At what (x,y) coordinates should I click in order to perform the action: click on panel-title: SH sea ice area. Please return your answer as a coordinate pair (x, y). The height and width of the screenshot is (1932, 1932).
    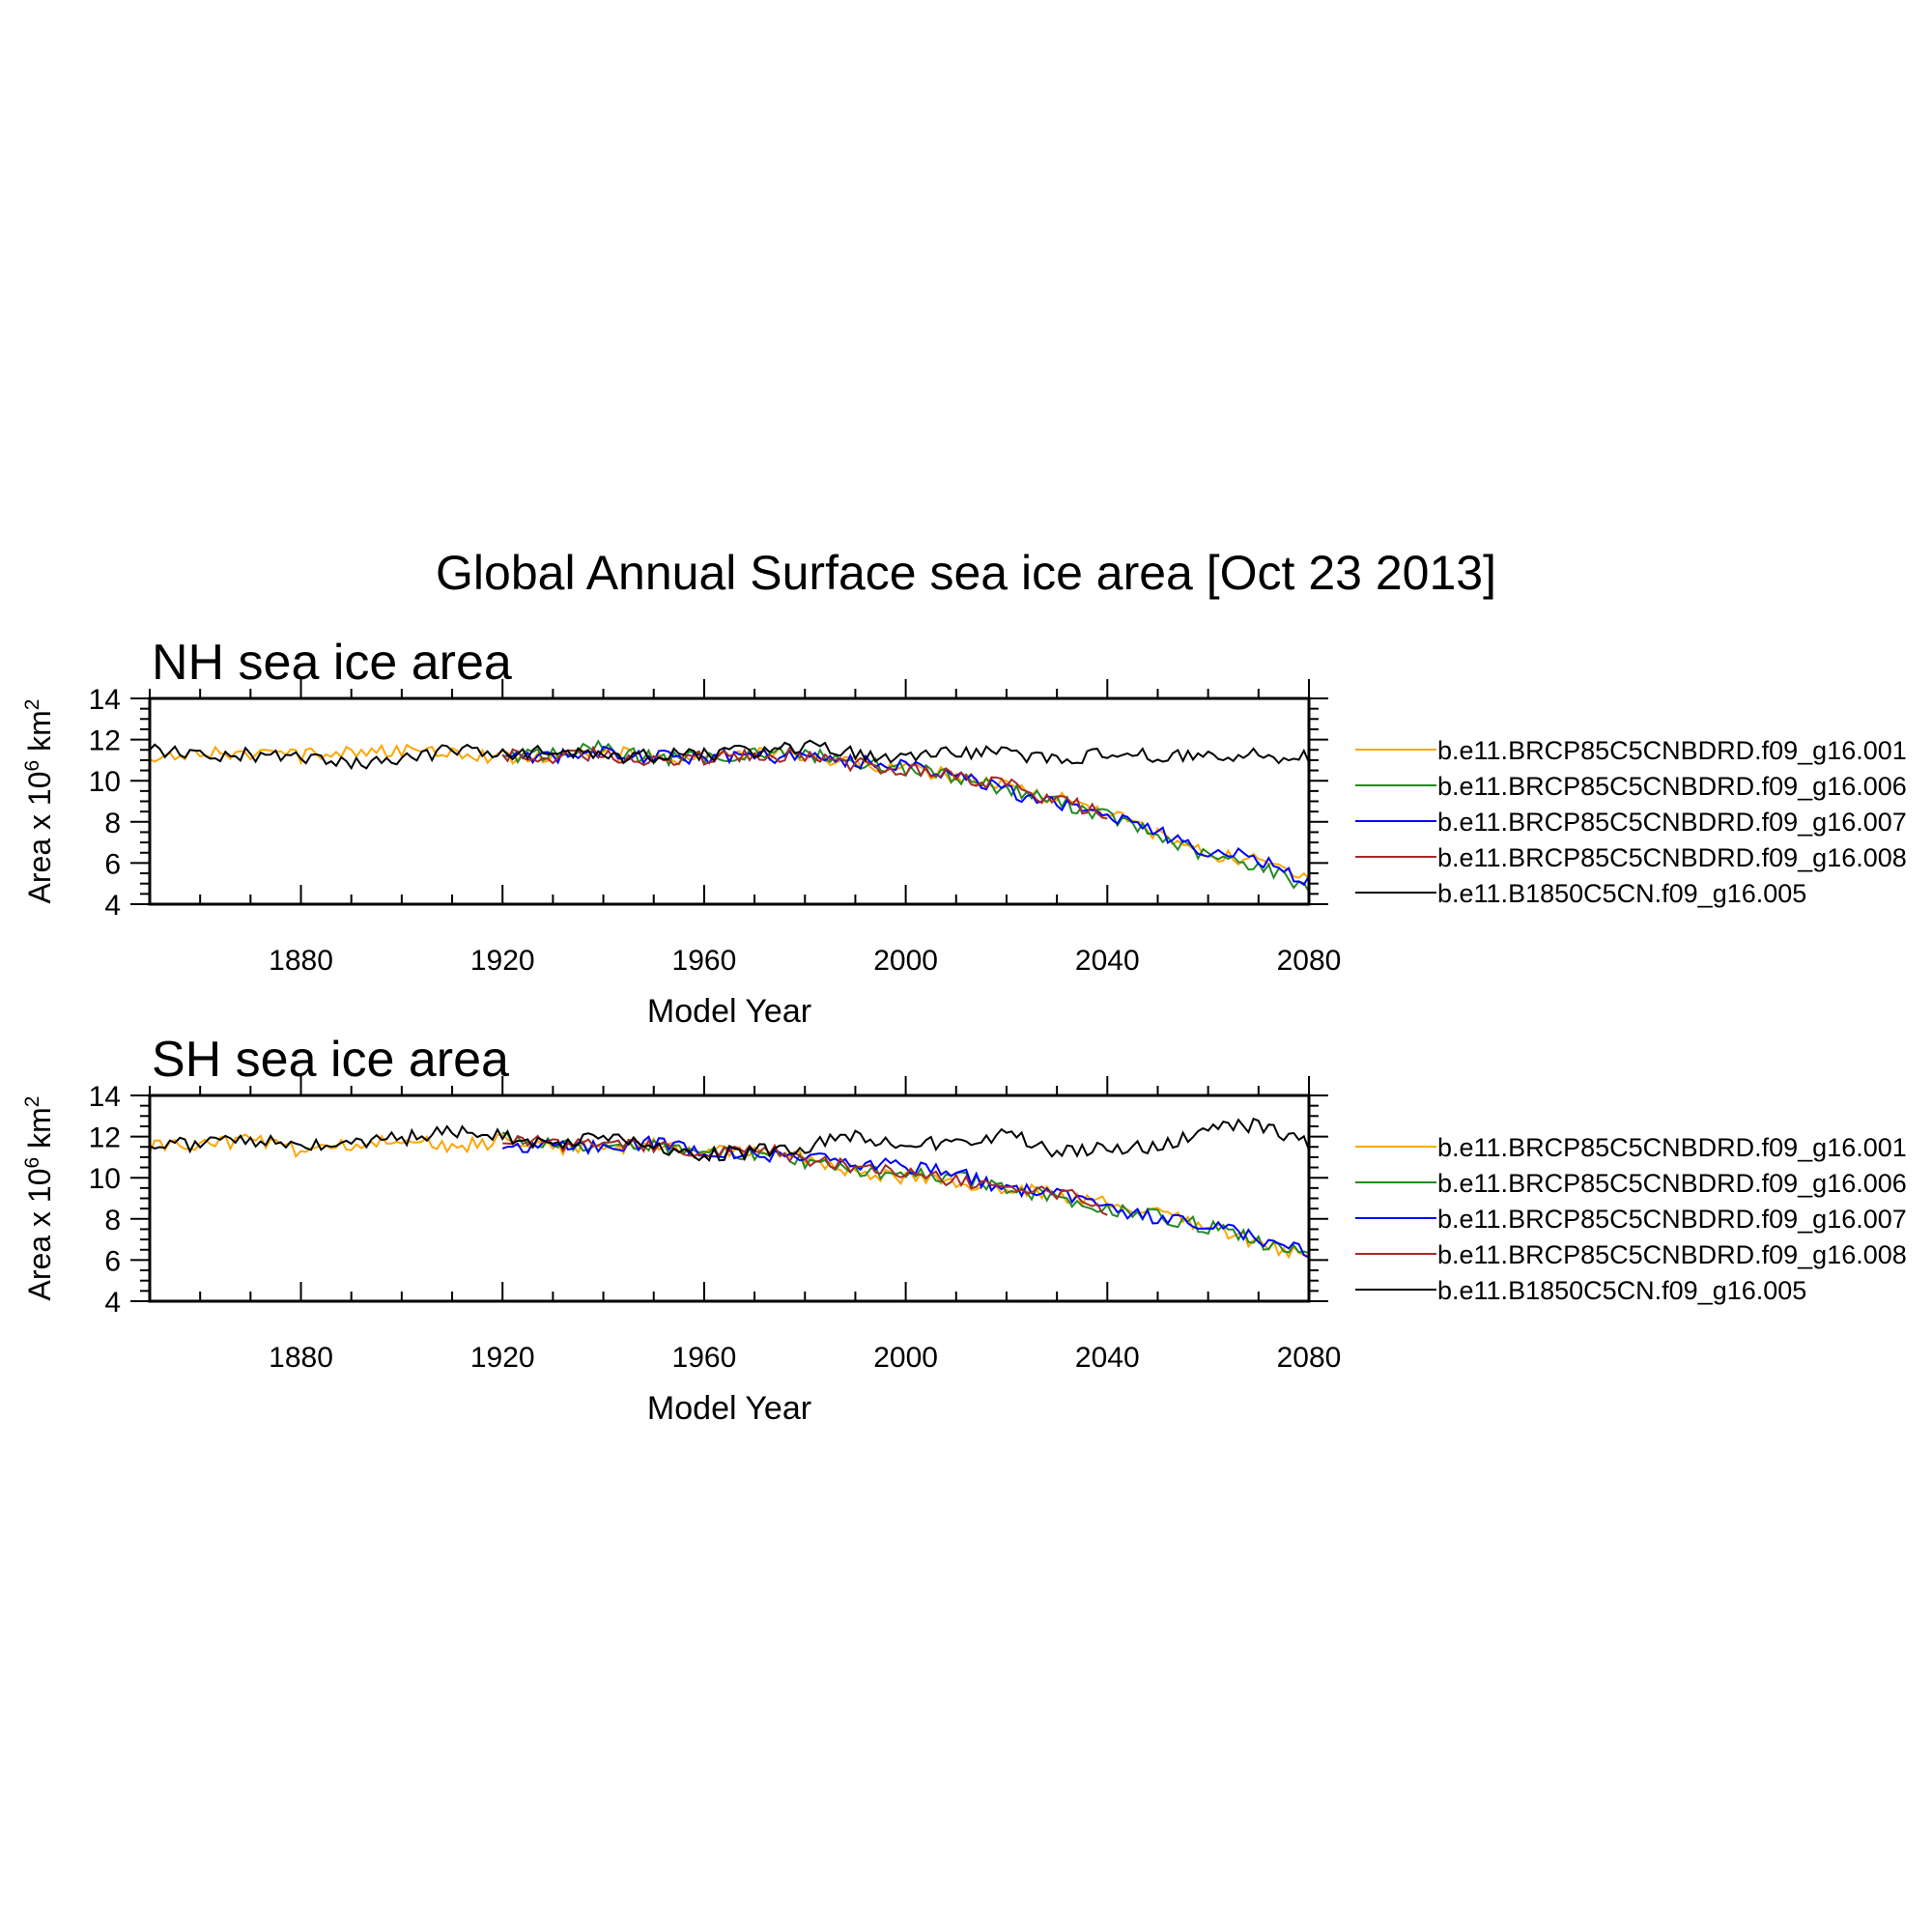
    Looking at the image, I should click on (330, 1060).